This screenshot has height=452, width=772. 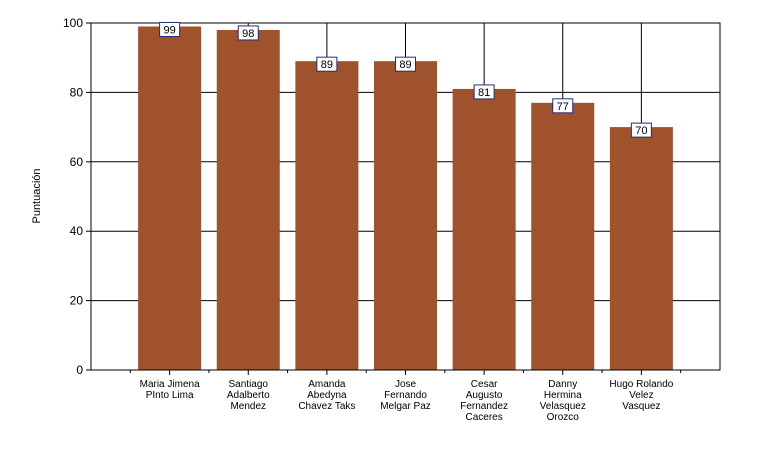 I want to click on x-tick-label-line: Danny, so click(x=562, y=384).